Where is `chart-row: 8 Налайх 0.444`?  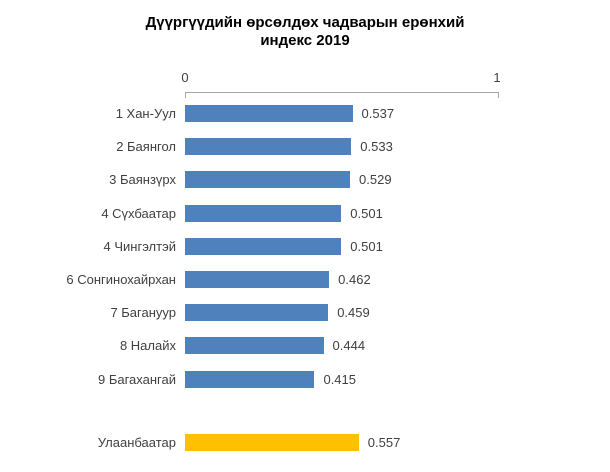 chart-row: 8 Налайх 0.444 is located at coordinates (305, 345).